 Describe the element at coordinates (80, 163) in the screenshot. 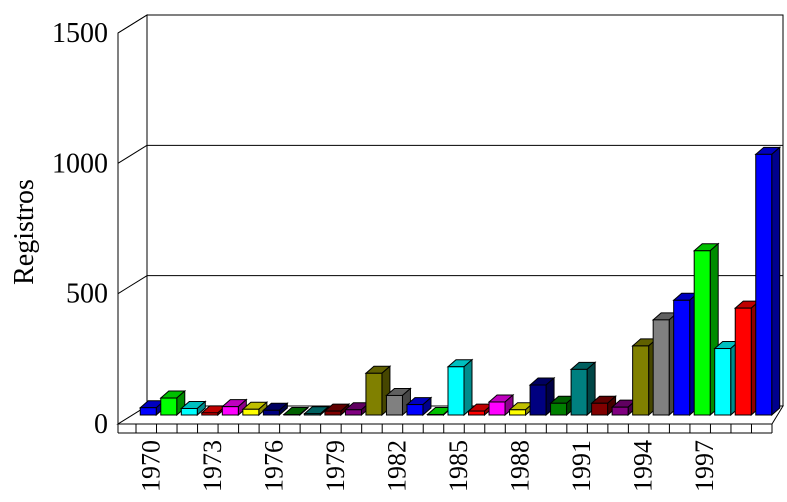

I see `y-tick-label: 1000` at that location.